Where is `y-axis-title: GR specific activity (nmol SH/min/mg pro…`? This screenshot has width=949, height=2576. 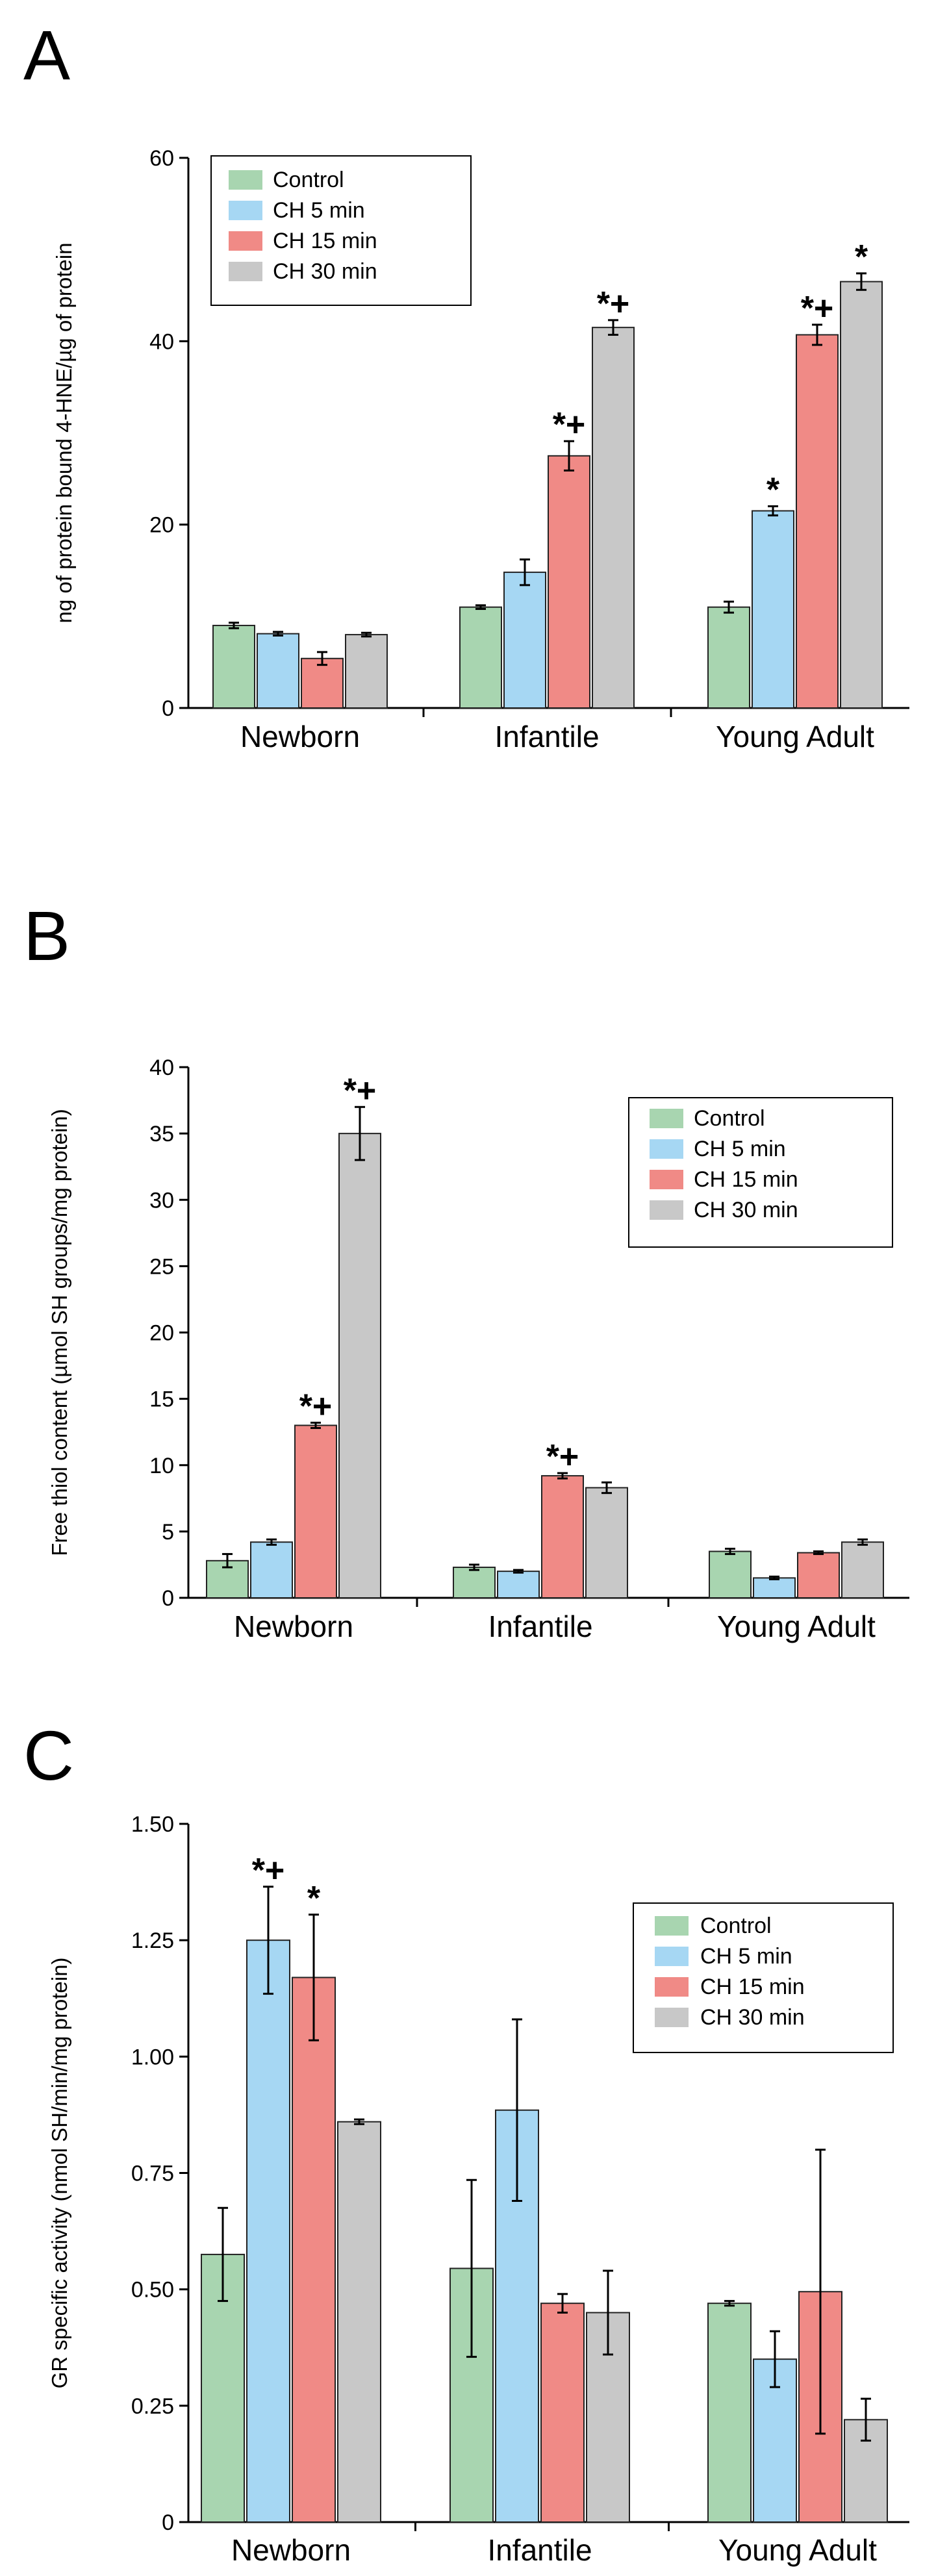 y-axis-title: GR specific activity (nmol SH/min/mg pro… is located at coordinates (59, 2173).